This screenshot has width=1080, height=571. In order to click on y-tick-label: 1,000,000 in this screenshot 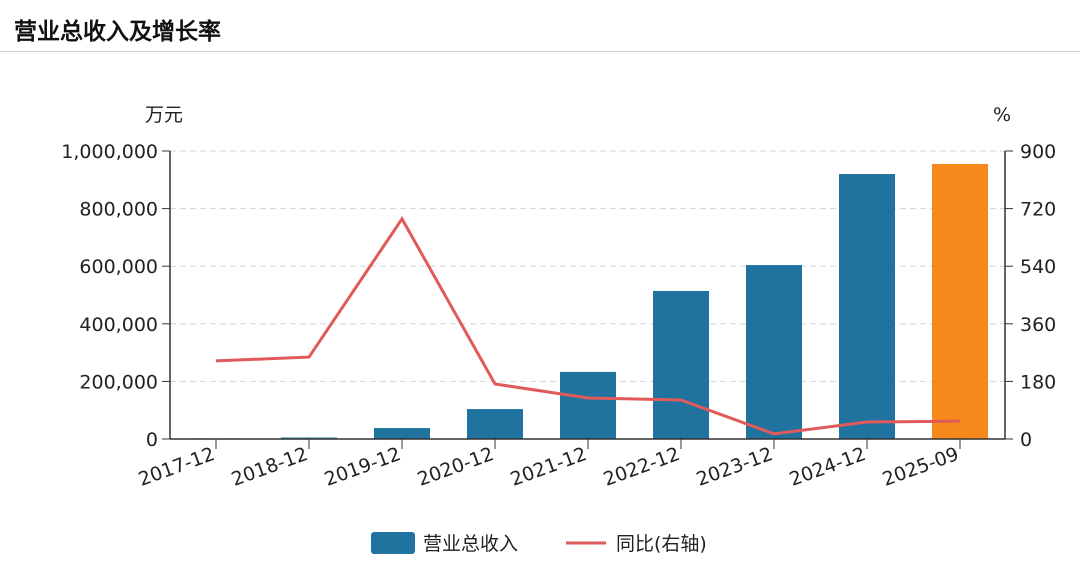, I will do `click(109, 152)`.